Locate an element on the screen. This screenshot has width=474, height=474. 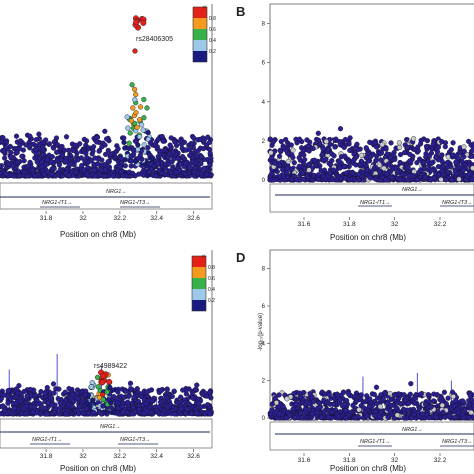
y-tick-label: 0 is located at coordinates (264, 419).